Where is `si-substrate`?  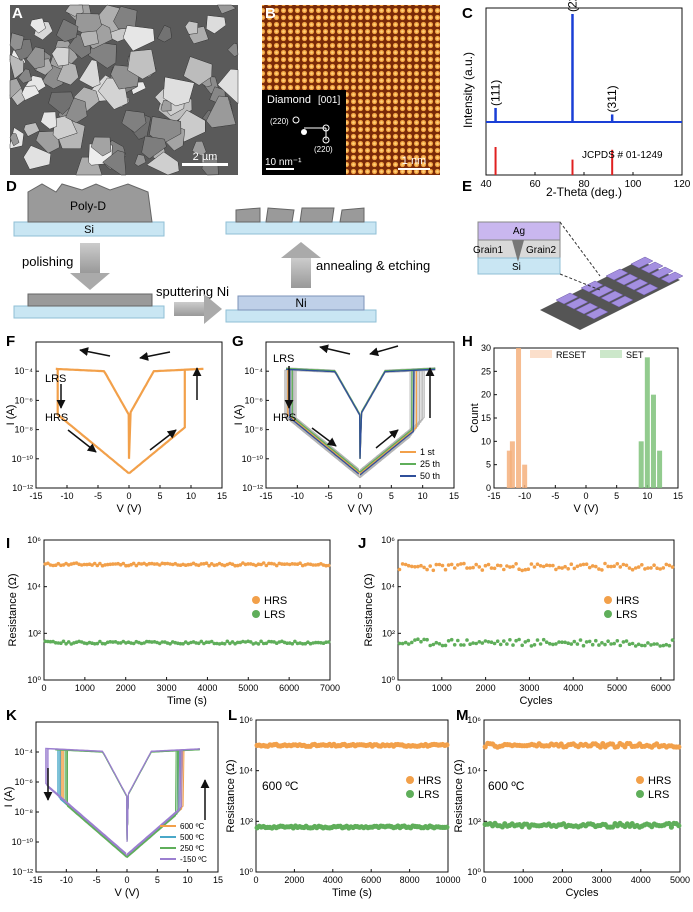 si-substrate is located at coordinates (89, 312).